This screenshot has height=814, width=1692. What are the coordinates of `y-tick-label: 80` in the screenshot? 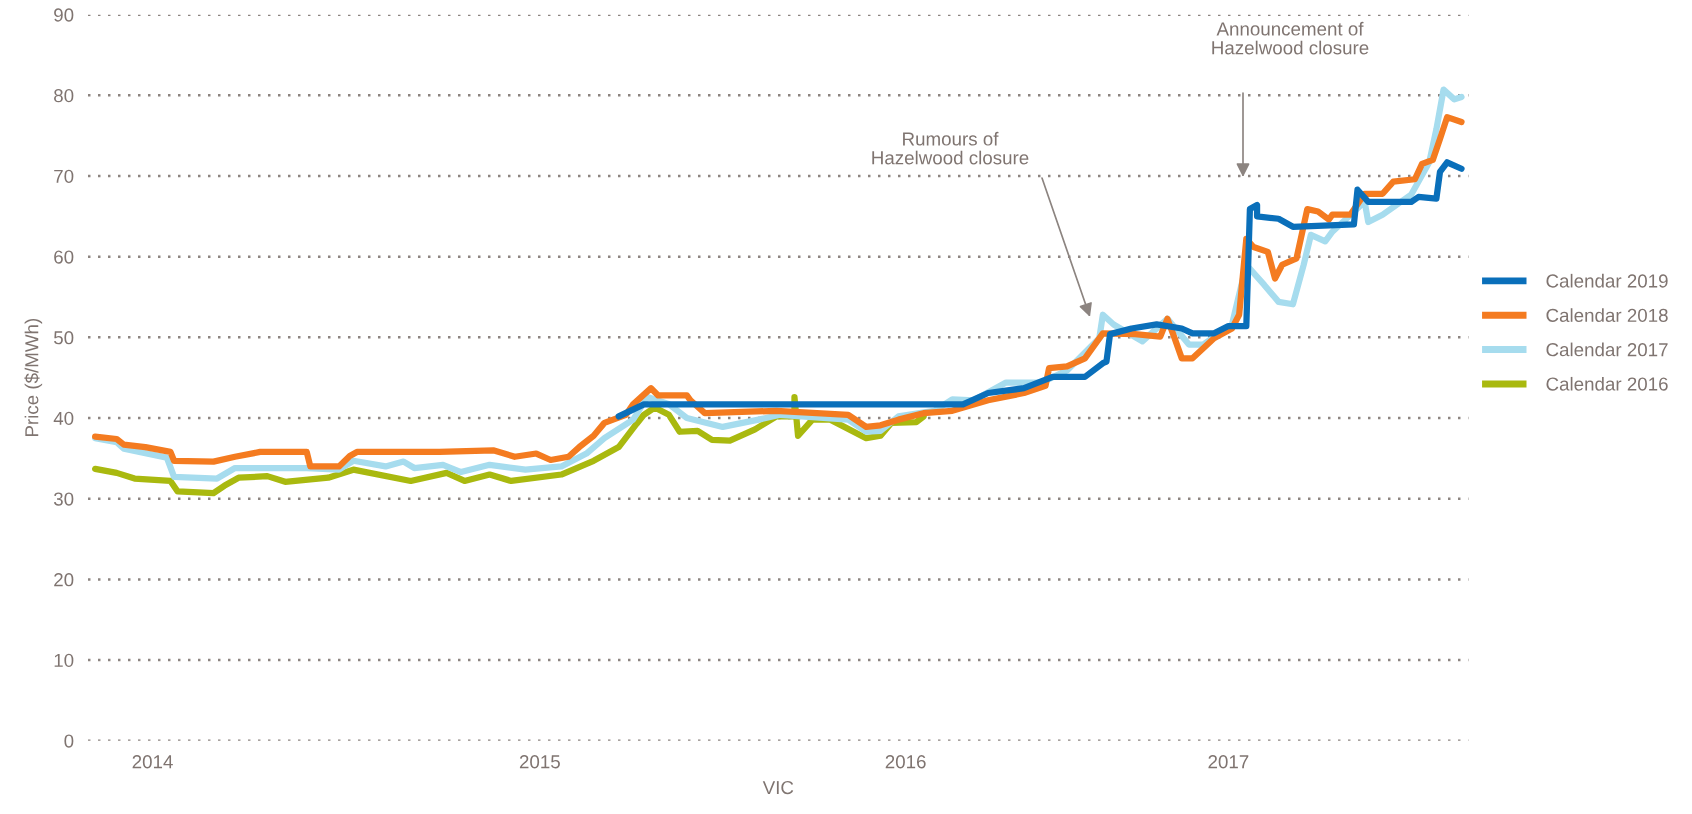 It's located at (64, 96).